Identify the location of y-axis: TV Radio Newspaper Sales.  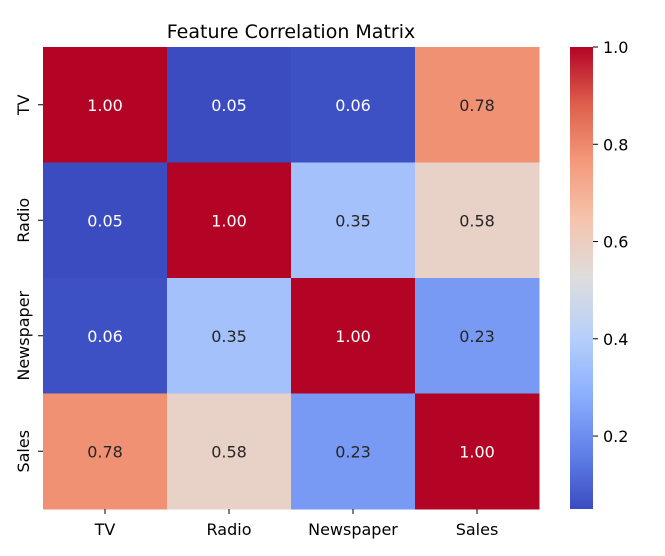
(28, 283).